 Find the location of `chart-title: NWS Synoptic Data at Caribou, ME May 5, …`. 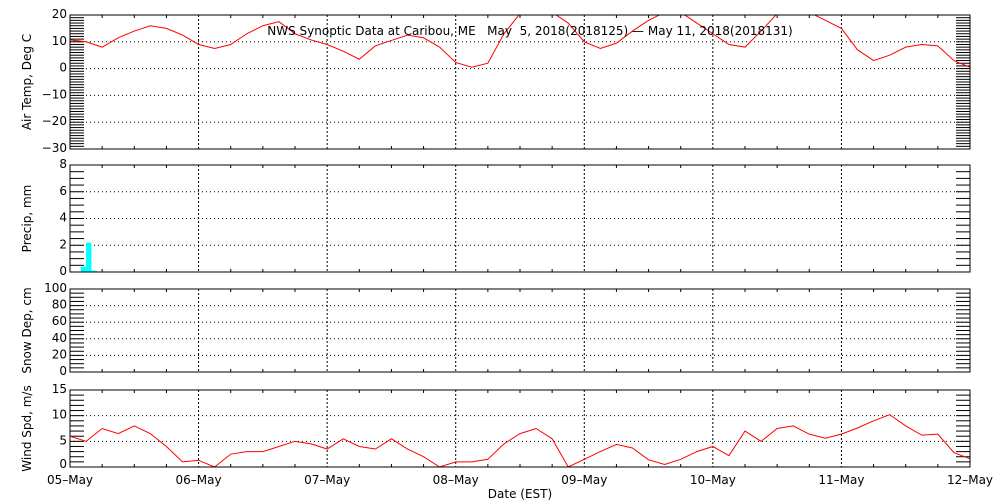

chart-title: NWS Synoptic Data at Caribou, ME May 5, … is located at coordinates (529, 31).